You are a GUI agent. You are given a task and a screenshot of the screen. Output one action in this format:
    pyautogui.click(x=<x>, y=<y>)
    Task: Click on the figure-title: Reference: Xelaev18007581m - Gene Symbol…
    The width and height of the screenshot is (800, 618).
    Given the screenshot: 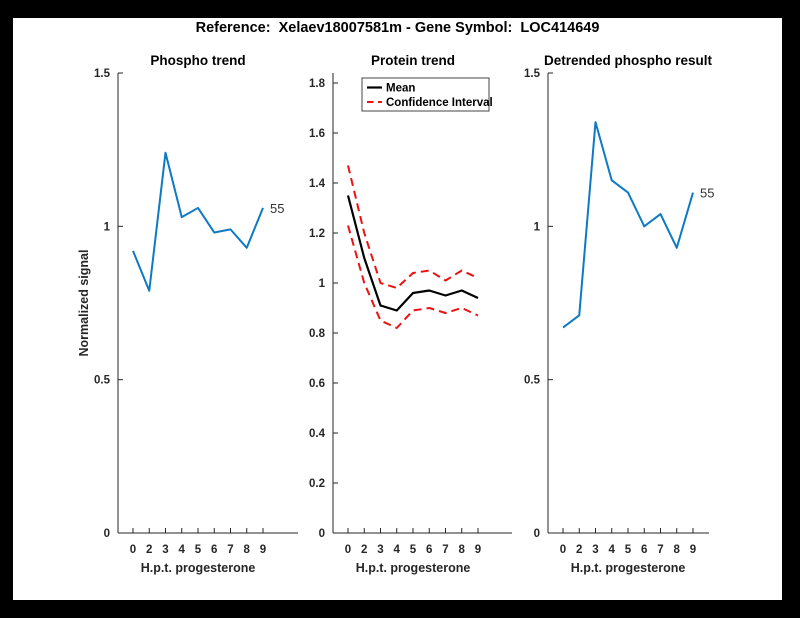 What is the action you would take?
    pyautogui.click(x=397, y=28)
    